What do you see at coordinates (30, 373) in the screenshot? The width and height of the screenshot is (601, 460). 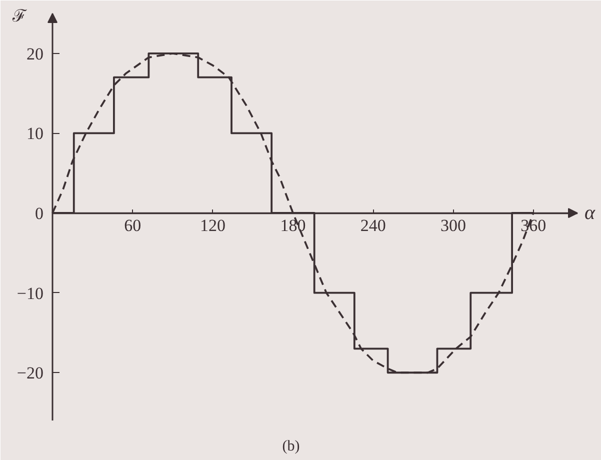 I see `y-tick-label: −20` at bounding box center [30, 373].